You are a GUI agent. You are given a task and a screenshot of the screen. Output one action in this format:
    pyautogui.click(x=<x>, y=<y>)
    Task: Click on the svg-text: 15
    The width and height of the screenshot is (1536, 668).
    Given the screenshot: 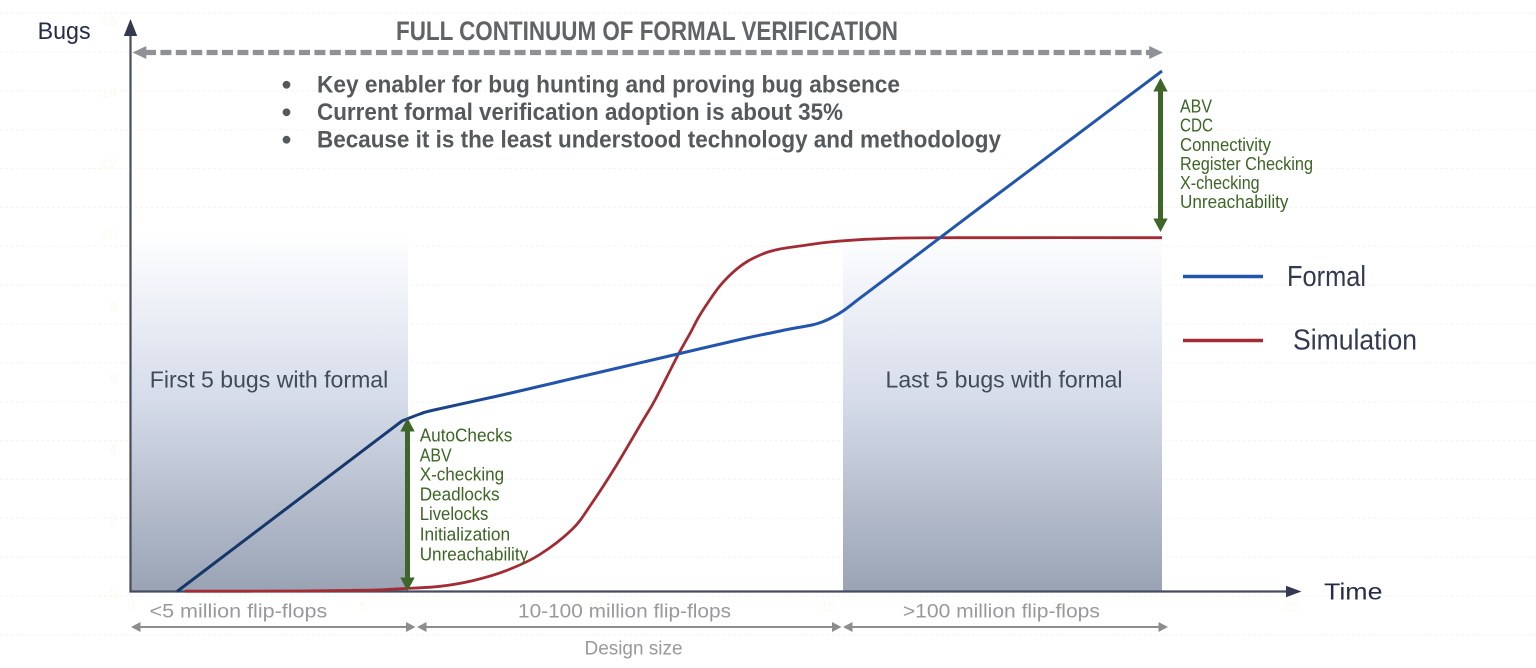 What is the action you would take?
    pyautogui.click(x=828, y=606)
    